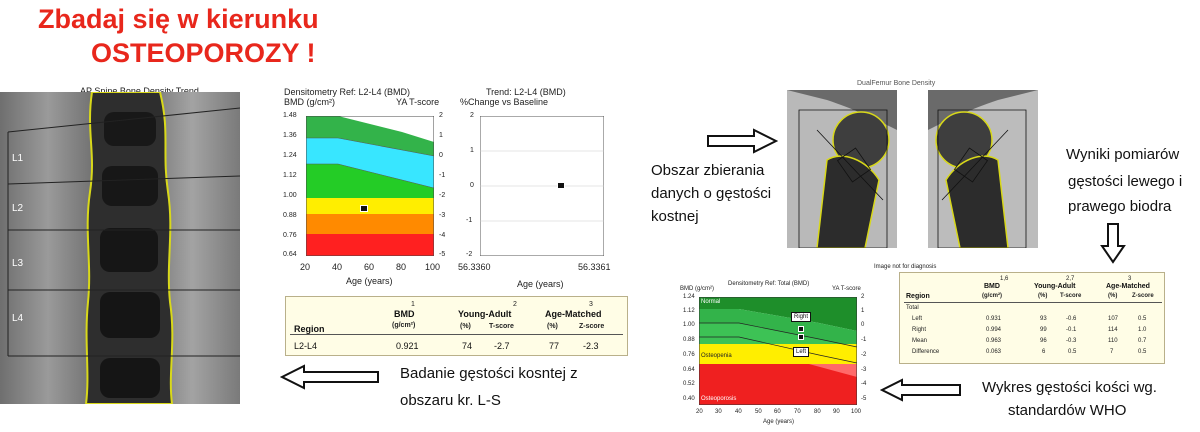 The image size is (1200, 432). What do you see at coordinates (777, 412) in the screenshot?
I see `hip-x-tick: 60` at bounding box center [777, 412].